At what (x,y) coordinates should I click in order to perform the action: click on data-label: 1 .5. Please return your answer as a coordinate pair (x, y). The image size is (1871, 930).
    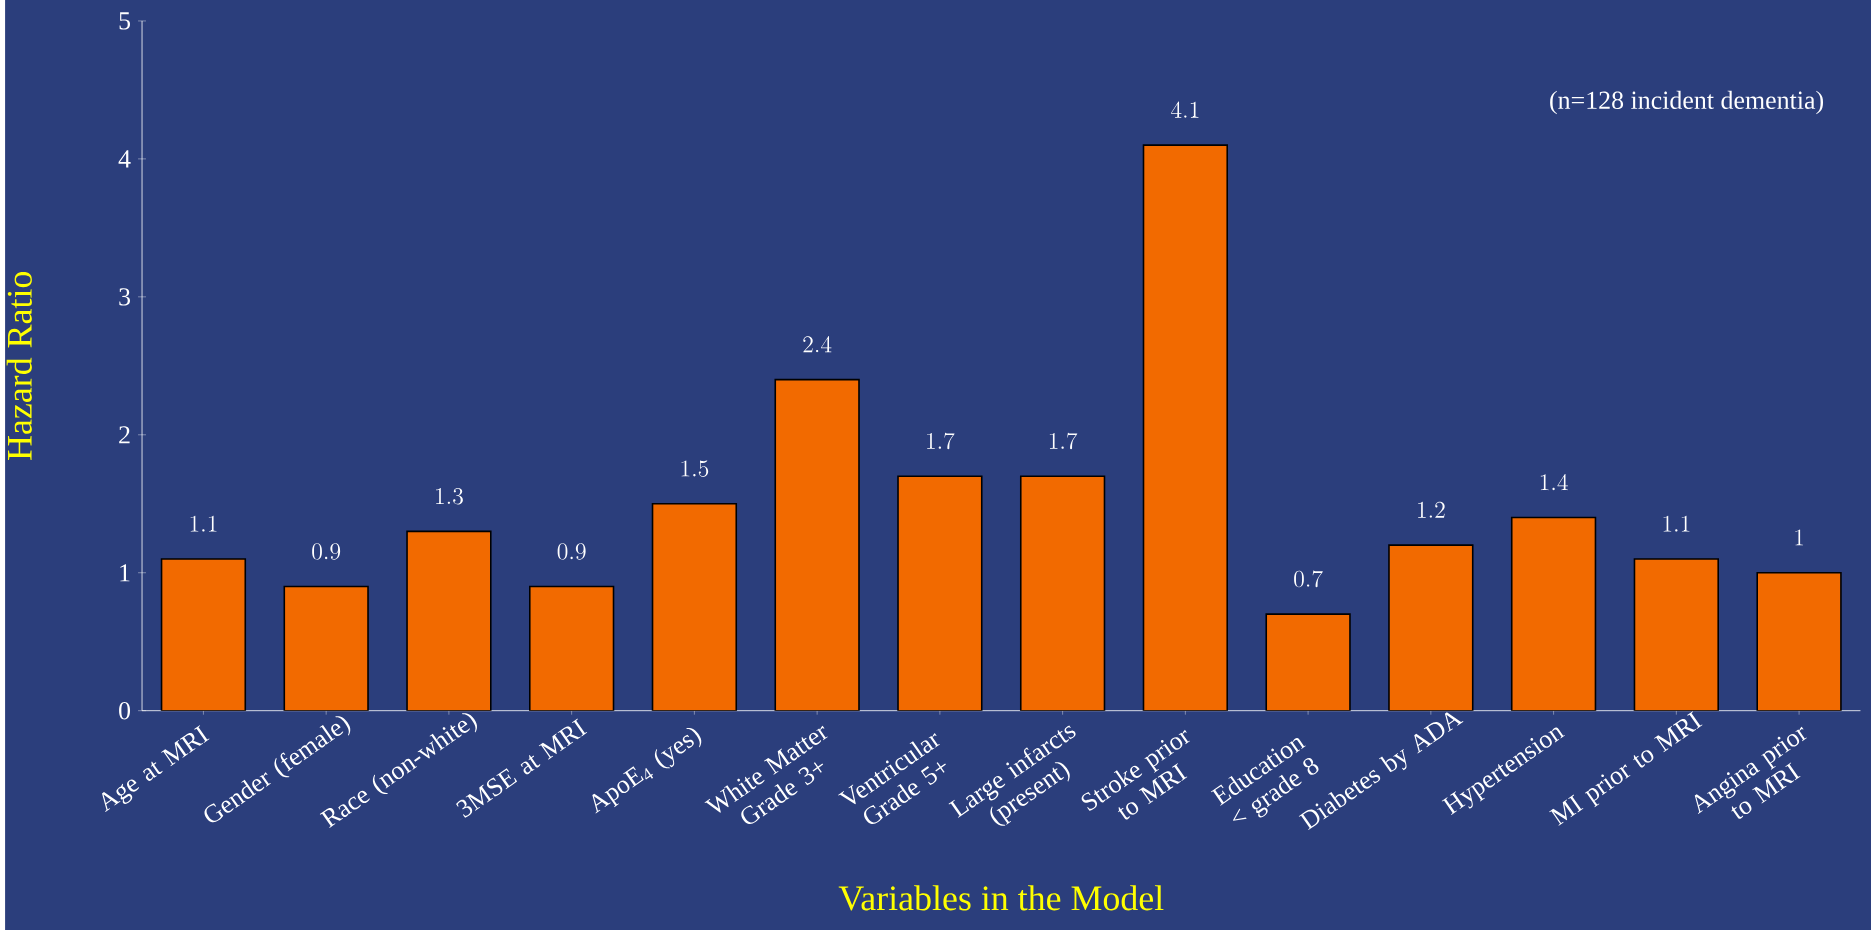
    Looking at the image, I should click on (695, 468).